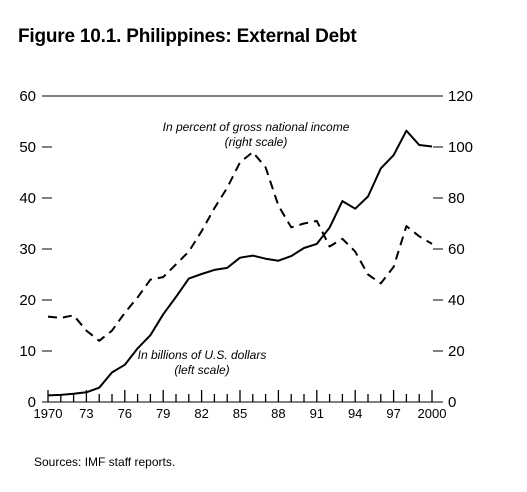 This screenshot has width=527, height=492. What do you see at coordinates (456, 249) in the screenshot?
I see `y-right-tick-label: 60` at bounding box center [456, 249].